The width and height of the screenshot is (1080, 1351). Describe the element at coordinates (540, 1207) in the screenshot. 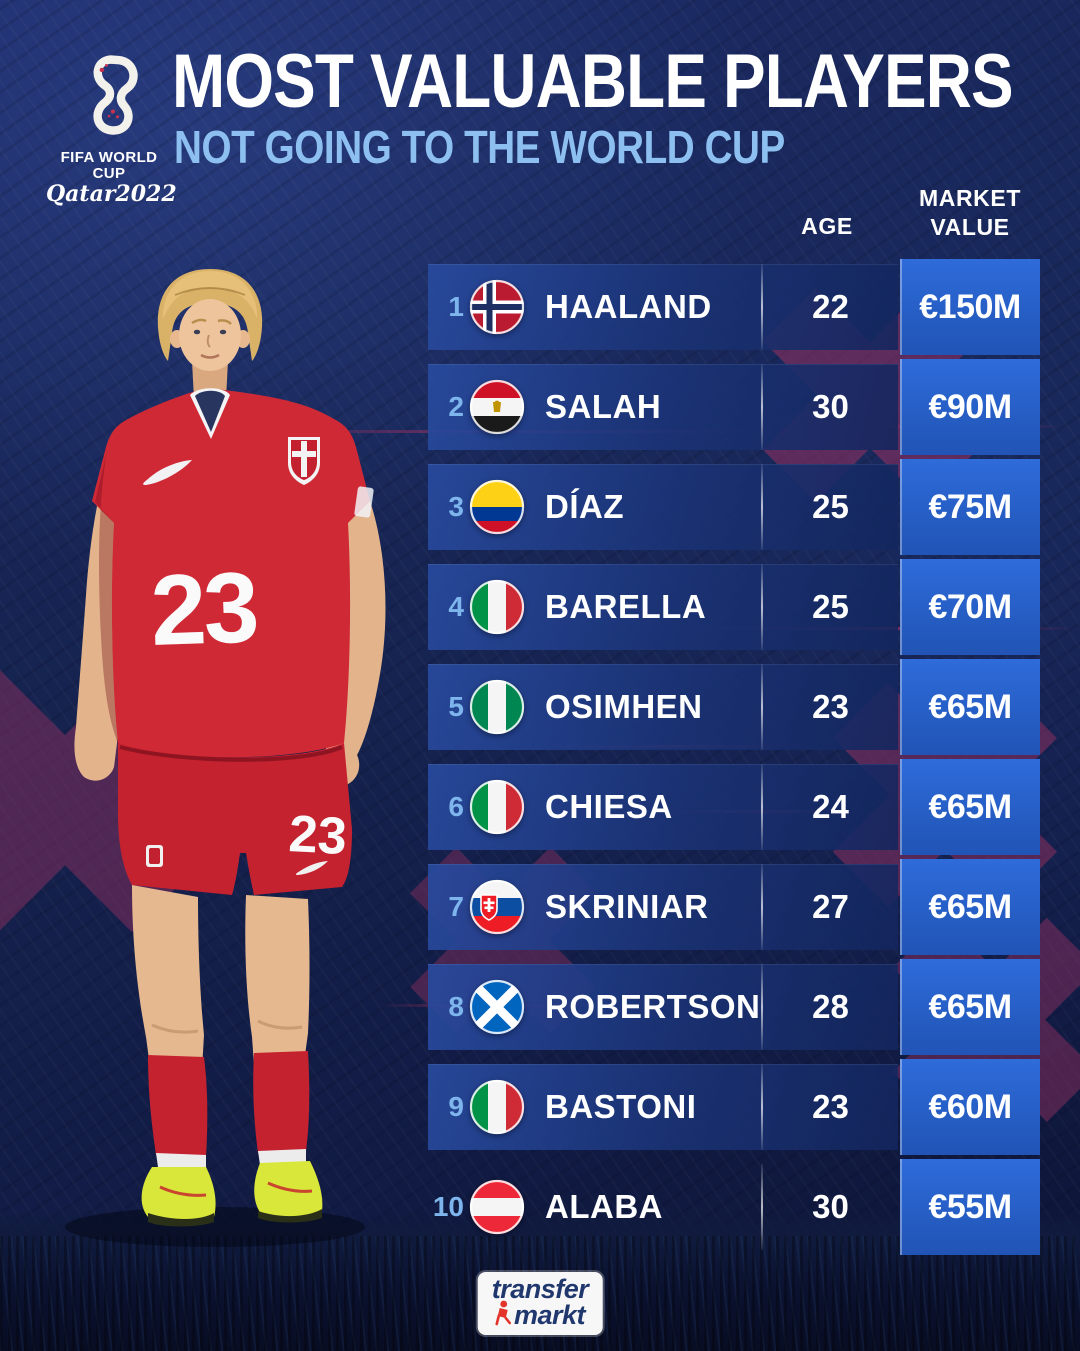

I see `table-row: 10 ALABA 30 €55M` at that location.